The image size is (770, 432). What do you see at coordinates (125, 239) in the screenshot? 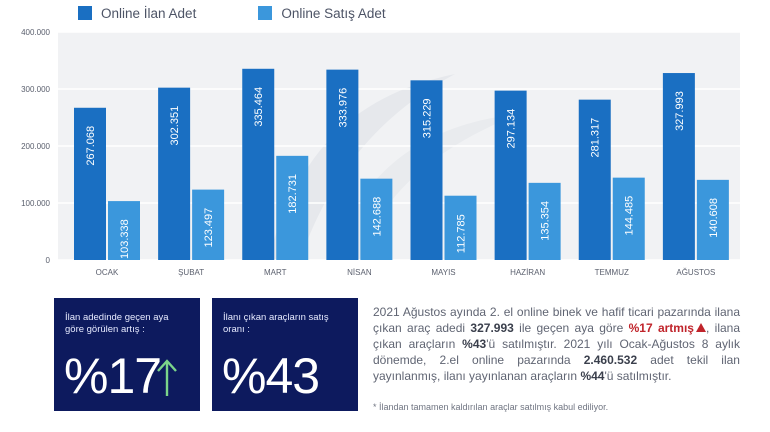
I see `data-label-satis: 103.338` at bounding box center [125, 239].